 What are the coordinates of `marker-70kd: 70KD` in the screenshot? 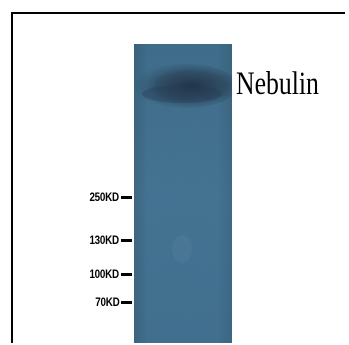 It's located at (94, 302).